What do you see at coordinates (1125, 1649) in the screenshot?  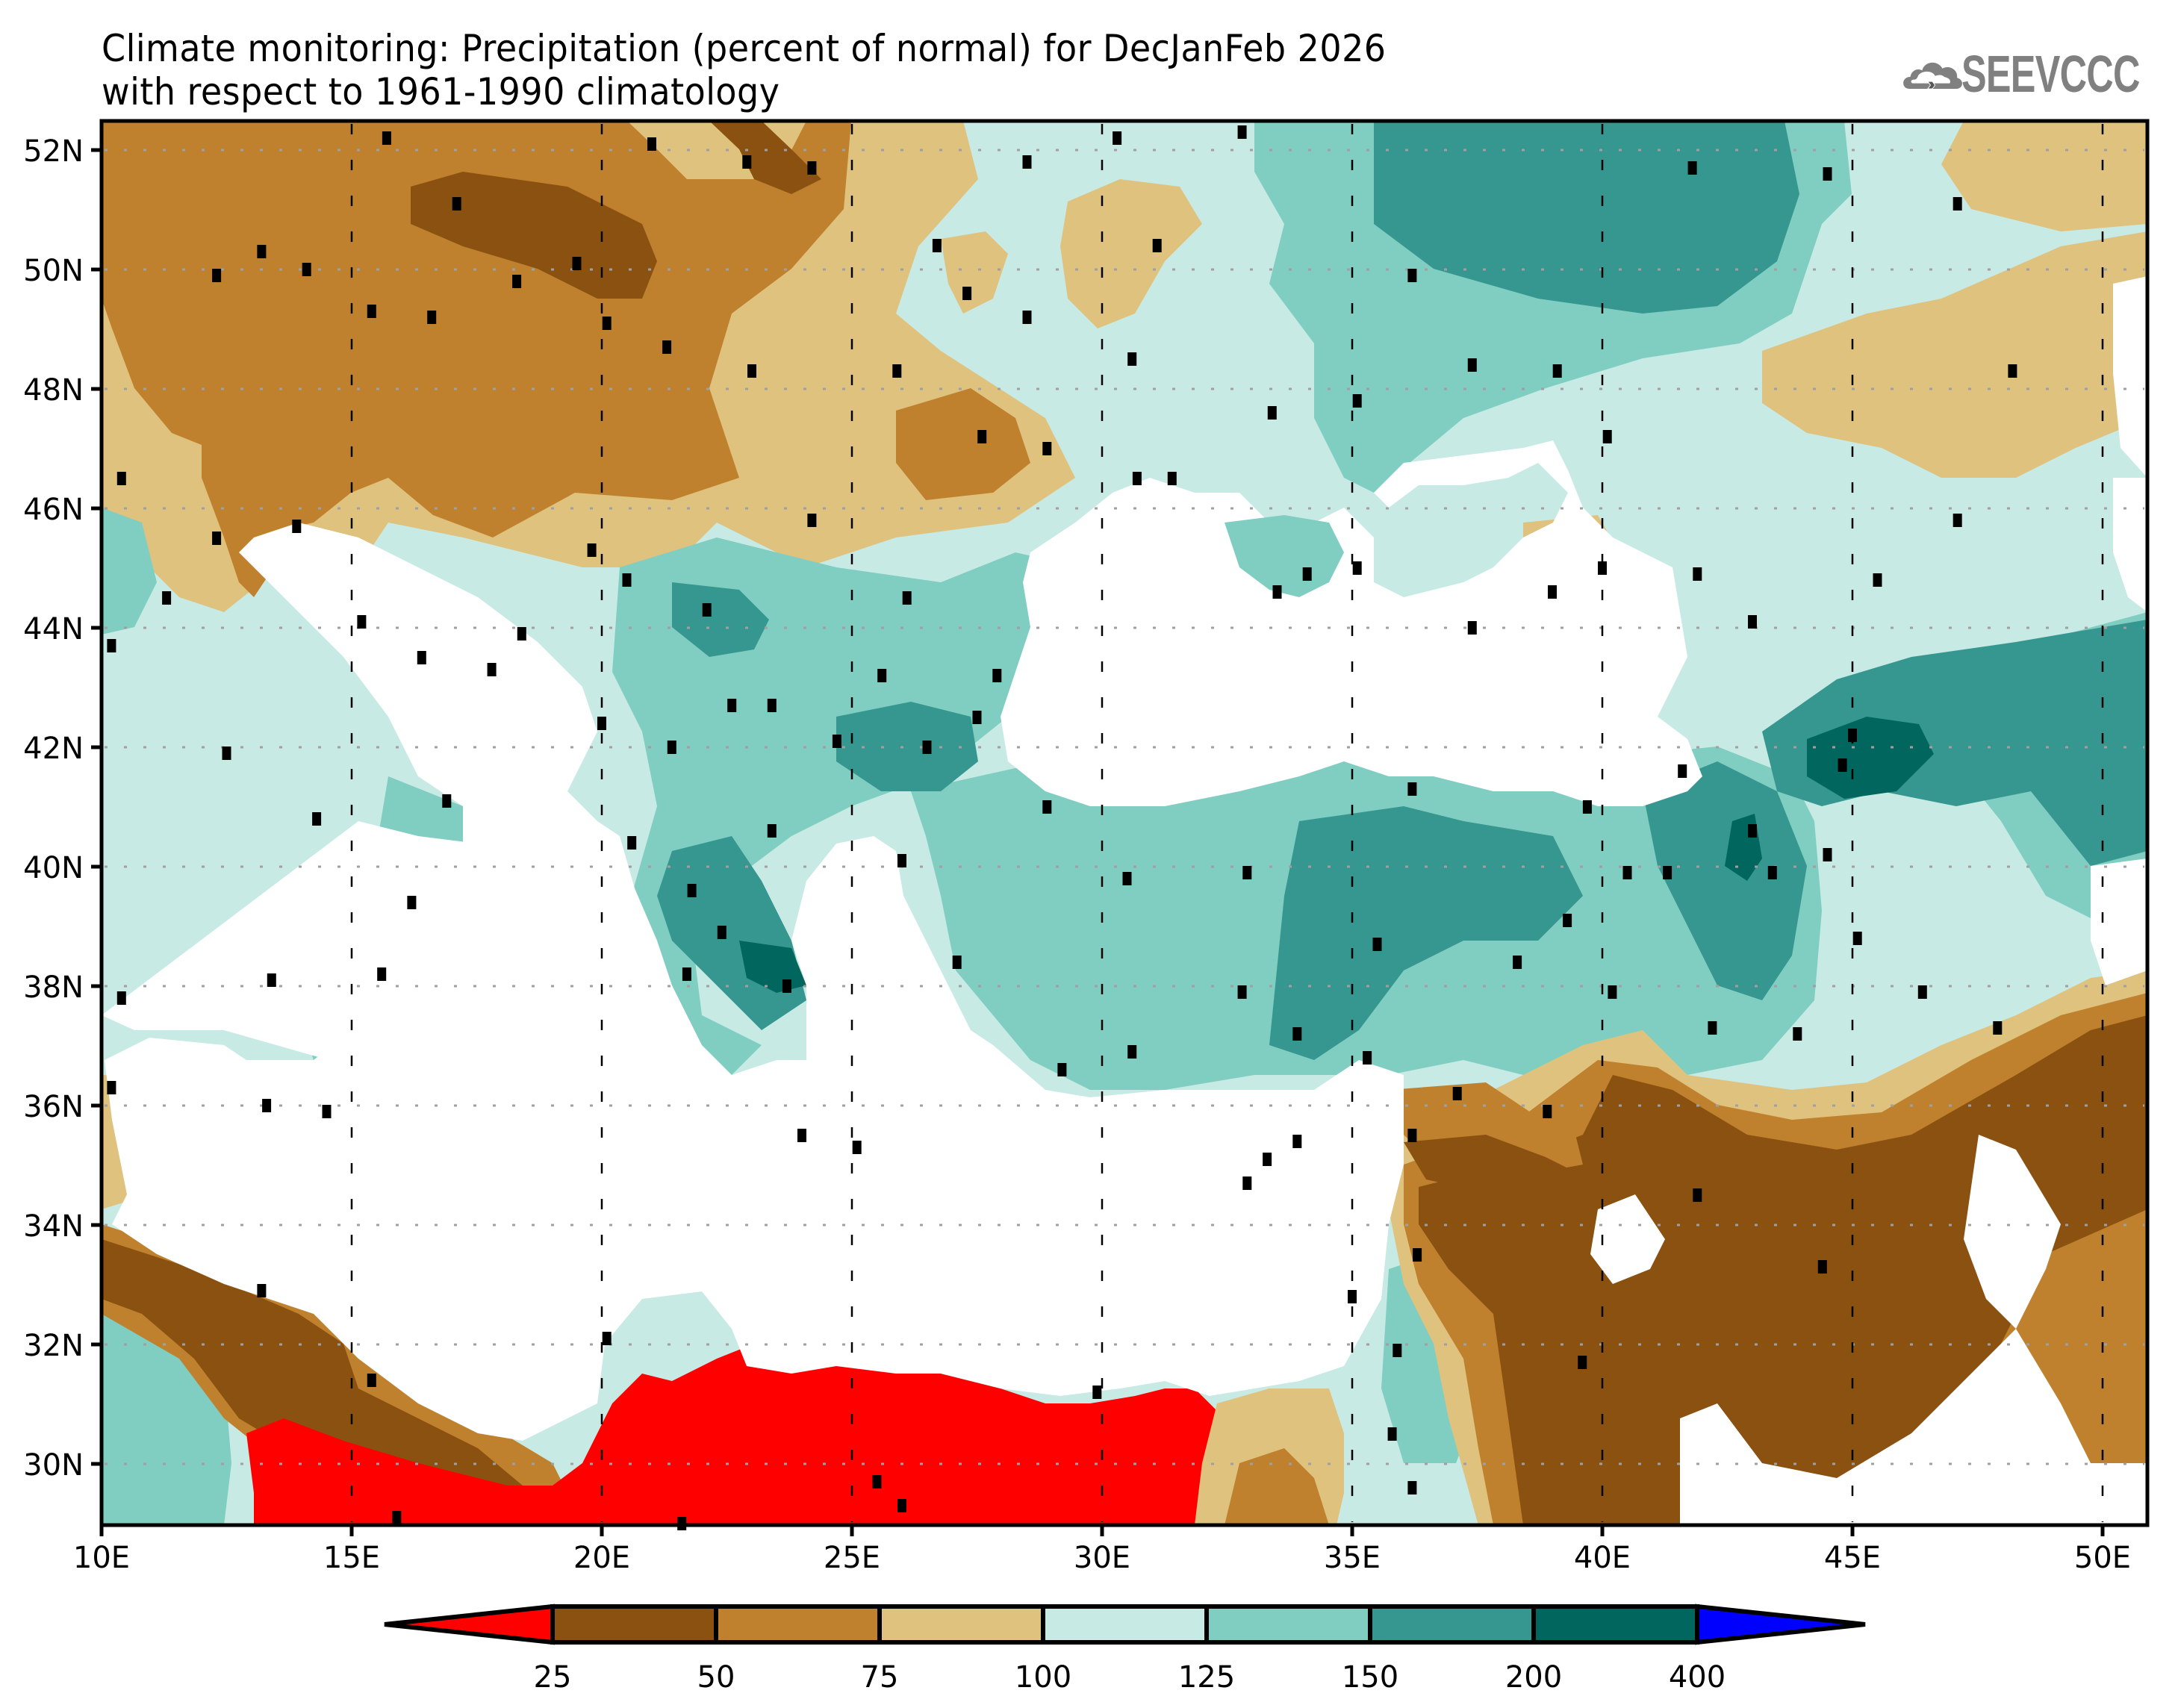 I see `colorbar-legend: 25 50 75 100 125 150 200 400` at bounding box center [1125, 1649].